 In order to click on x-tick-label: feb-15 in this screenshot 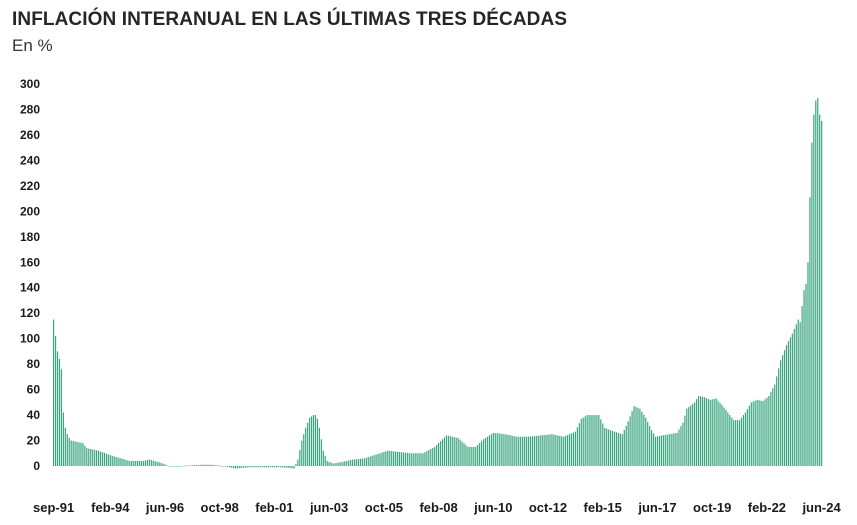, I will do `click(603, 507)`.